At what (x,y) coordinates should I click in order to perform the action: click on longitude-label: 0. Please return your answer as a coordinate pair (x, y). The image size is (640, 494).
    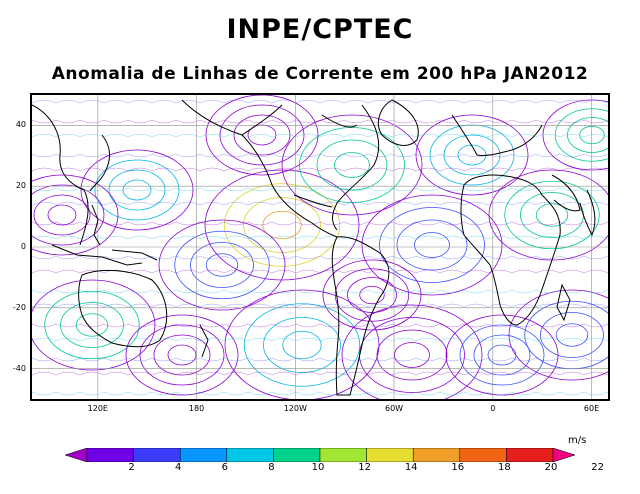
    Looking at the image, I should click on (493, 408).